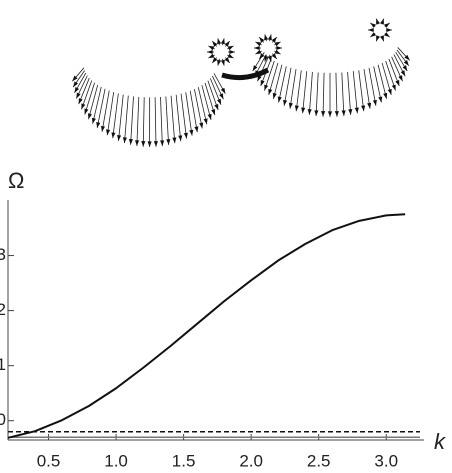 The image size is (452, 473). What do you see at coordinates (251, 460) in the screenshot?
I see `x-tick-label: 2.0` at bounding box center [251, 460].